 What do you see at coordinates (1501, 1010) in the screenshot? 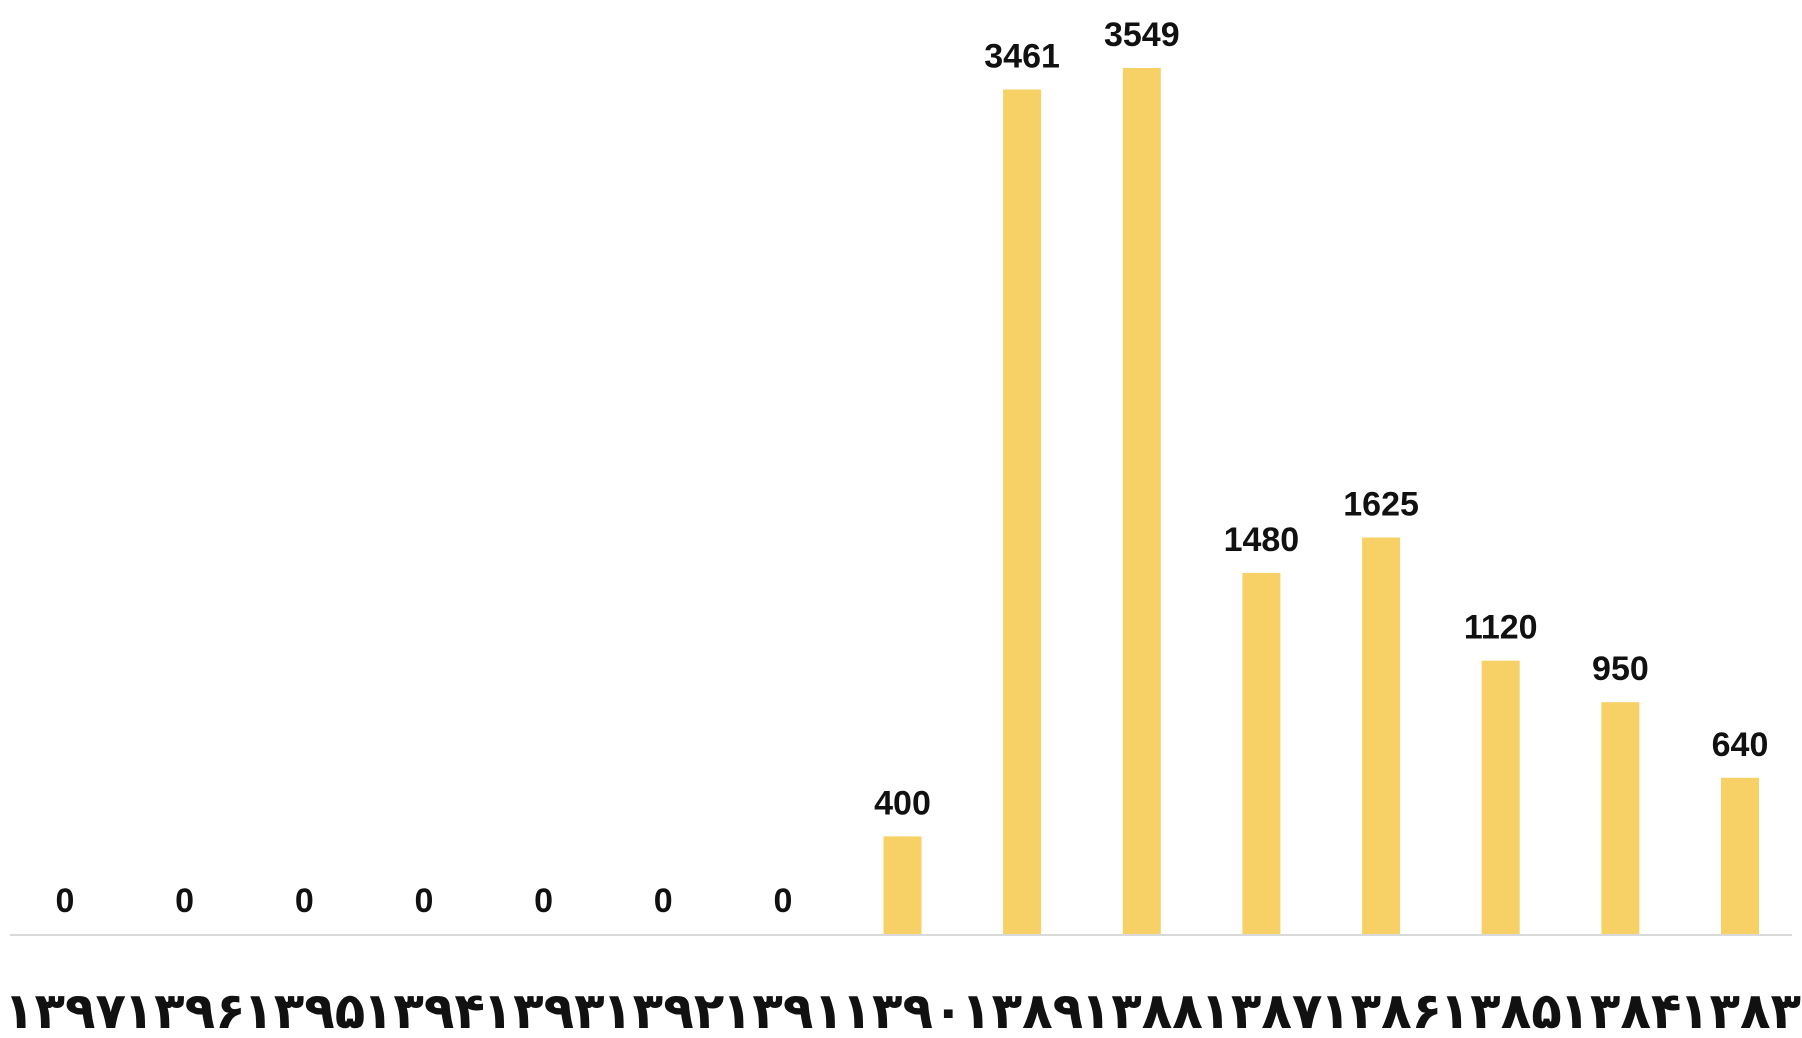
I see `x-tick-label: ۱۳۸۵` at bounding box center [1501, 1010].